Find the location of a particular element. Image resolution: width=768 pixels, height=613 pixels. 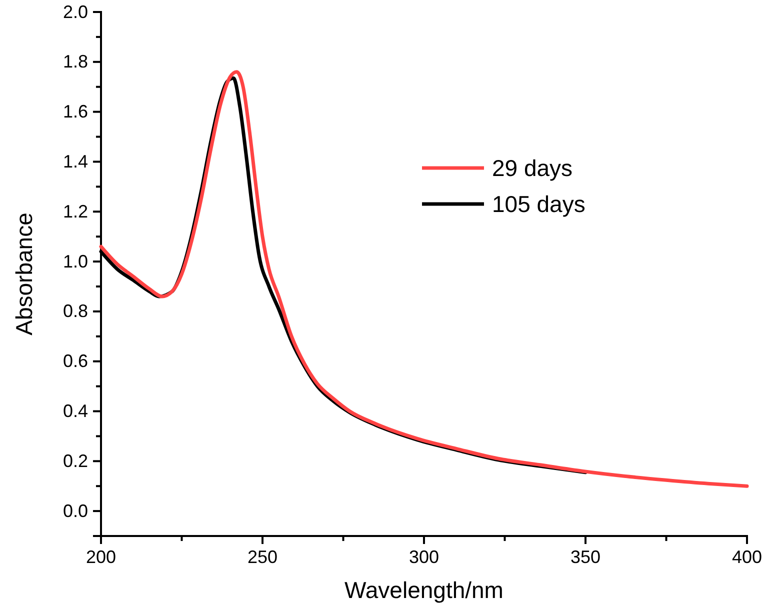

y-tick-label: 1.6 is located at coordinates (75, 112).